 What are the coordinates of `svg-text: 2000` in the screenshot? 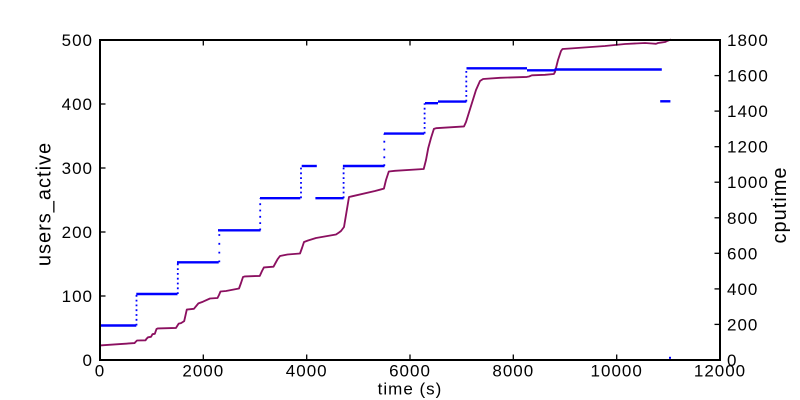 It's located at (203, 371).